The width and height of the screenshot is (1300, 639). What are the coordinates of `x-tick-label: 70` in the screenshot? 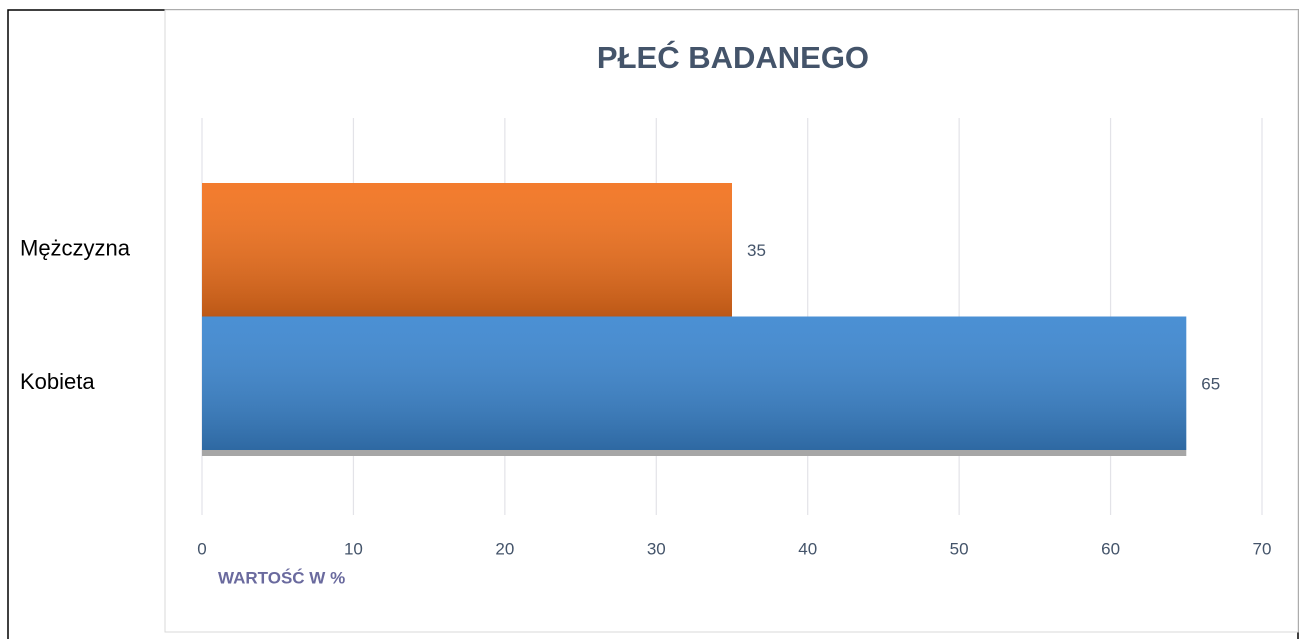 It's located at (1262, 548).